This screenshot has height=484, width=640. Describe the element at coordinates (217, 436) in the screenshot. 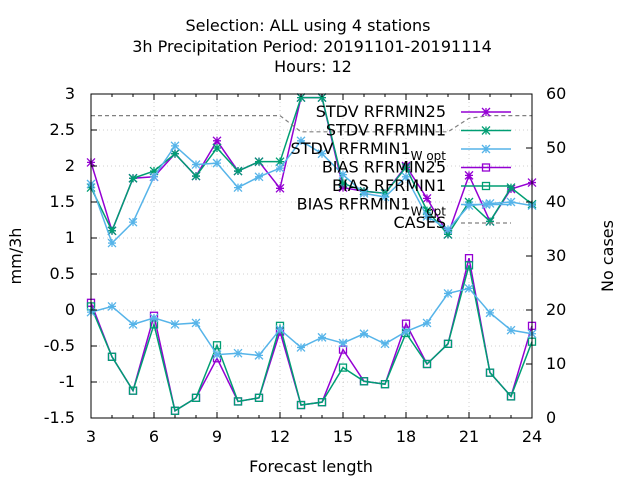

I see `x-tick-label: 9` at that location.